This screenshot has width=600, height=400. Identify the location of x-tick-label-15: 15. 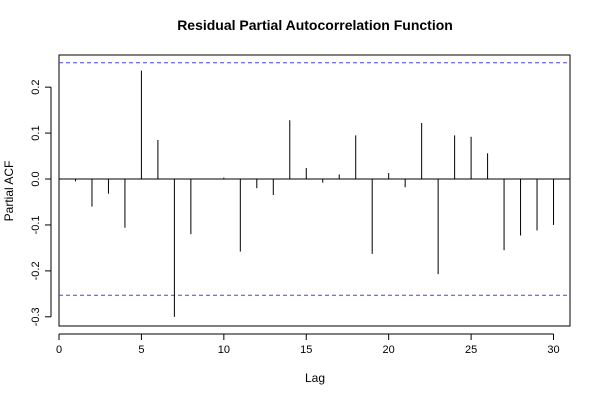
(306, 350).